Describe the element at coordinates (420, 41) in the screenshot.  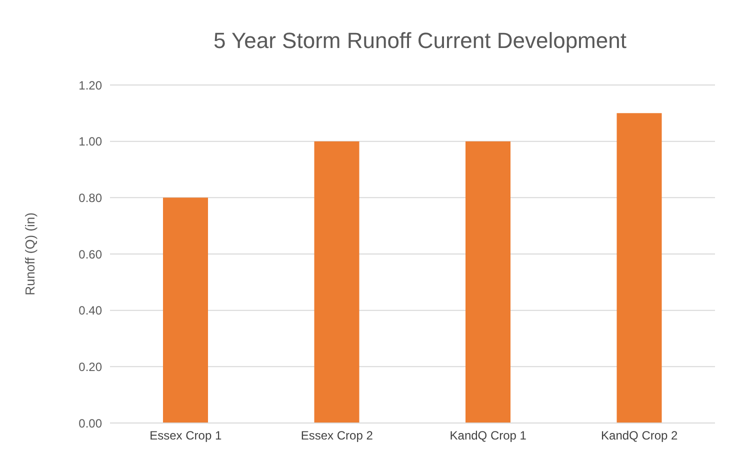
I see `chart-title: 5 Year Storm Runoff Current Development` at that location.